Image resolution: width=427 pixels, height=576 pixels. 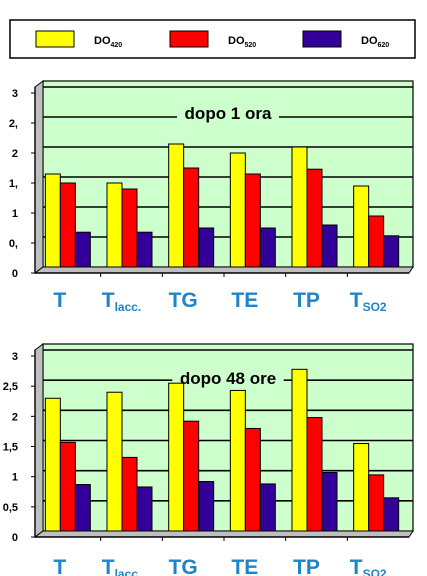 I want to click on ytick-label-5: 2,, so click(x=13, y=124).